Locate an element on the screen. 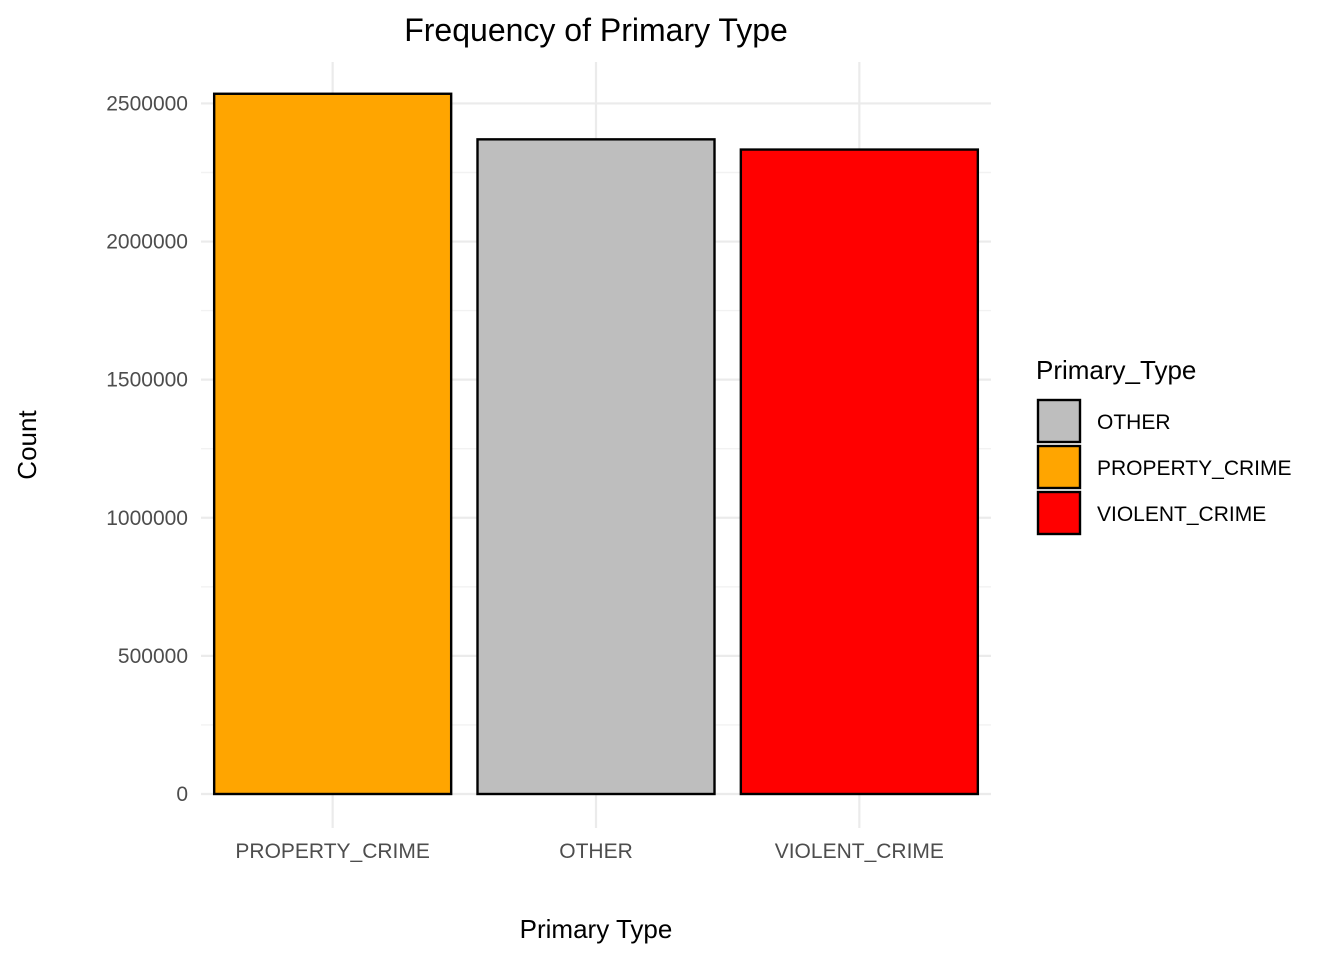  legend-title: Primary_Type is located at coordinates (1116, 370).